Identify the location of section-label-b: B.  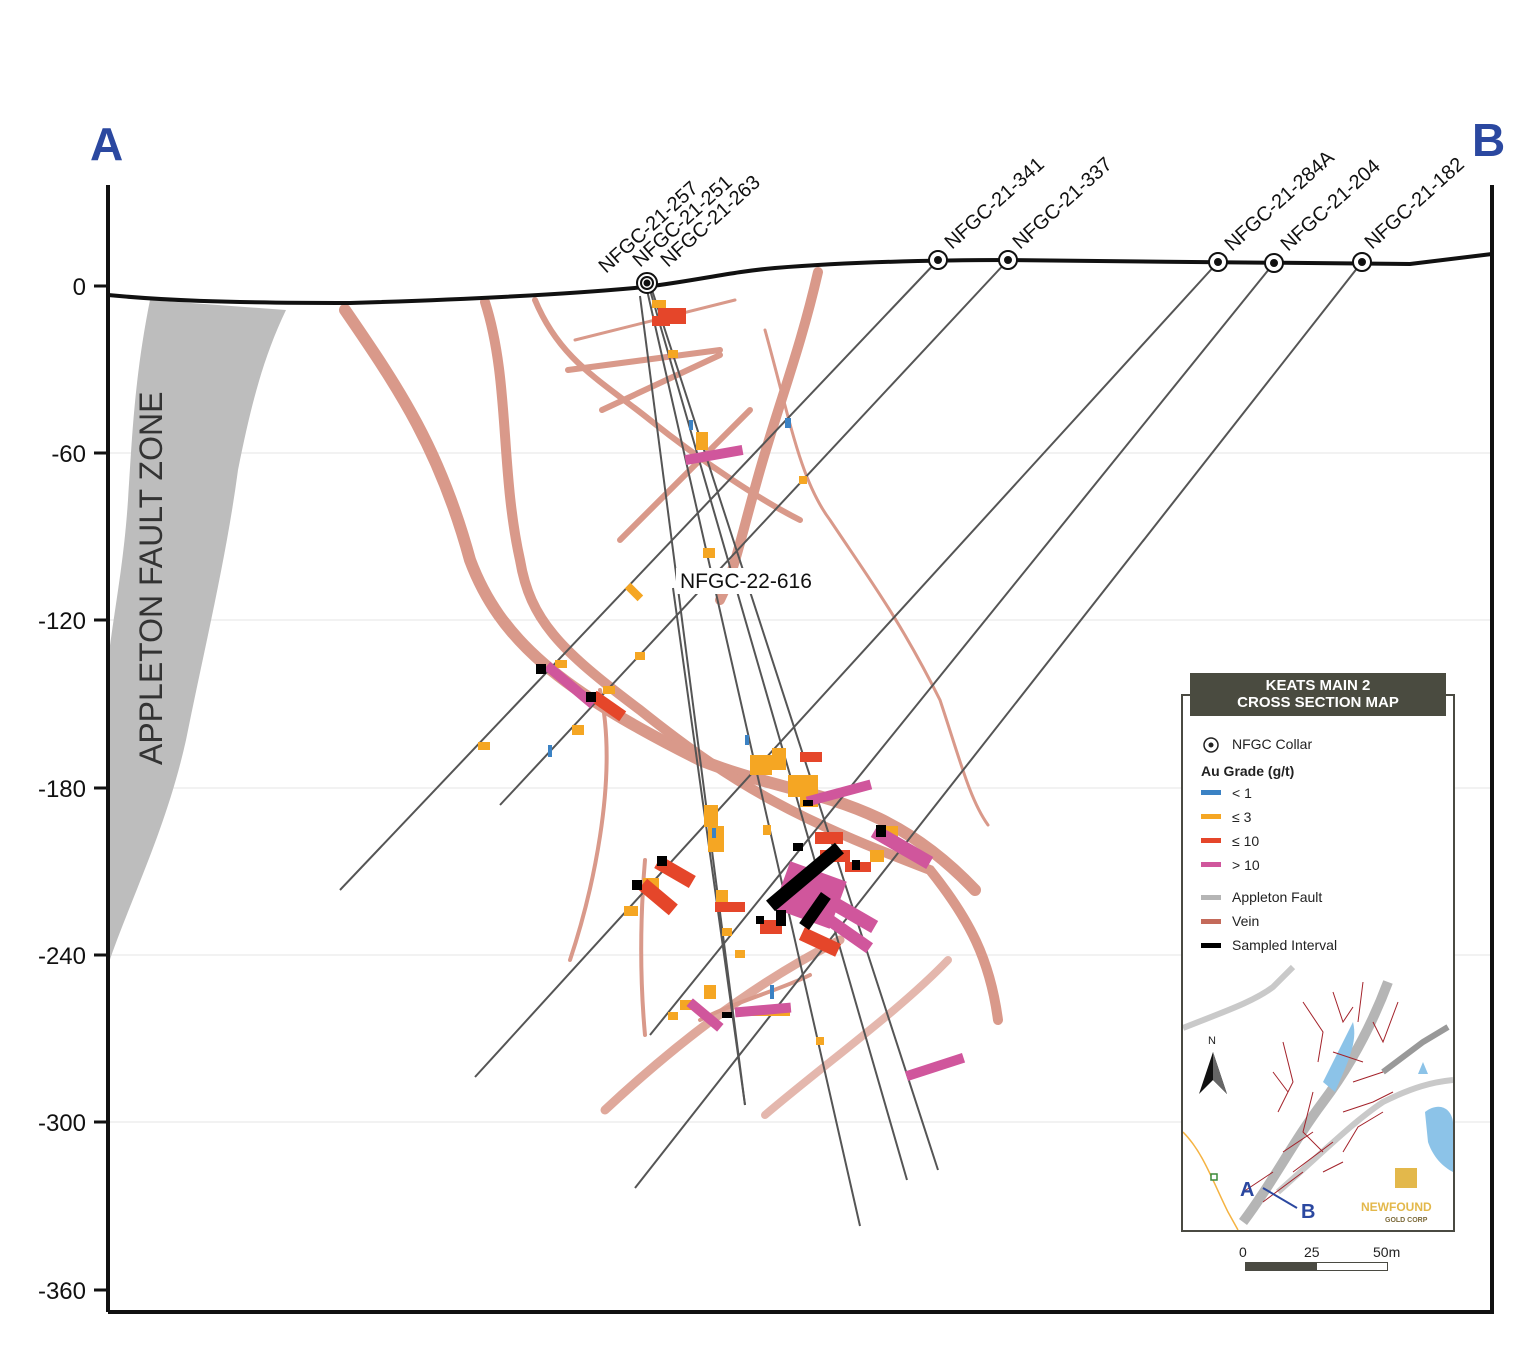
(1488, 140).